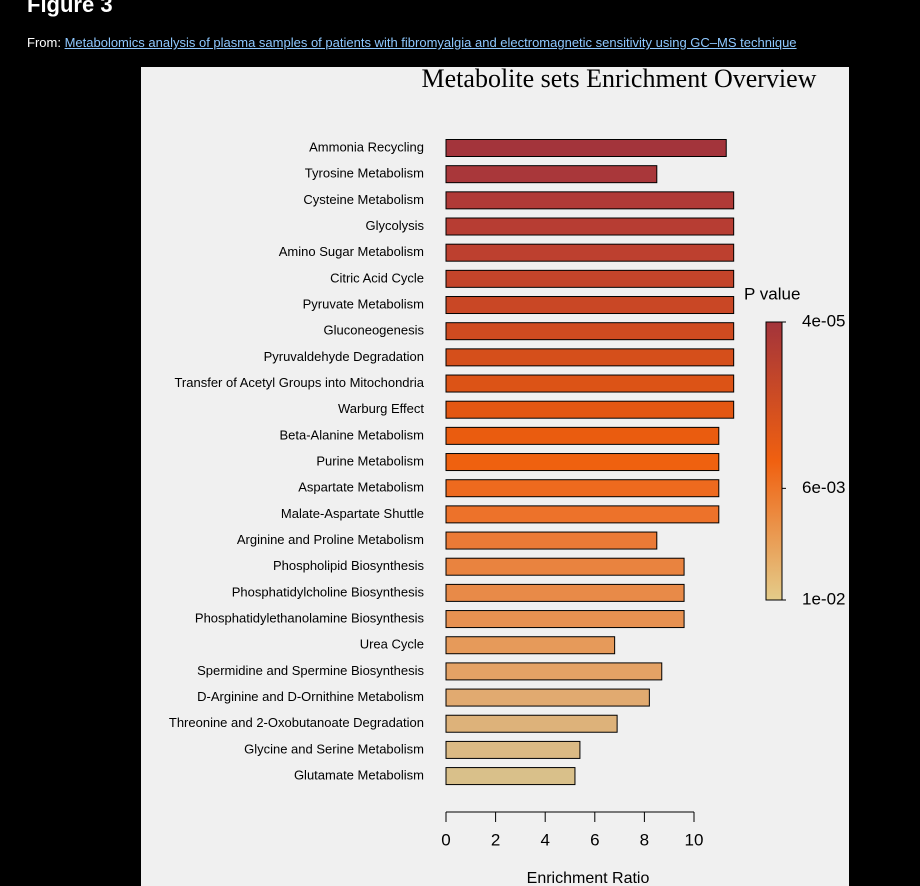 This screenshot has height=886, width=920. Describe the element at coordinates (772, 293) in the screenshot. I see `colorbar-title: P value` at that location.